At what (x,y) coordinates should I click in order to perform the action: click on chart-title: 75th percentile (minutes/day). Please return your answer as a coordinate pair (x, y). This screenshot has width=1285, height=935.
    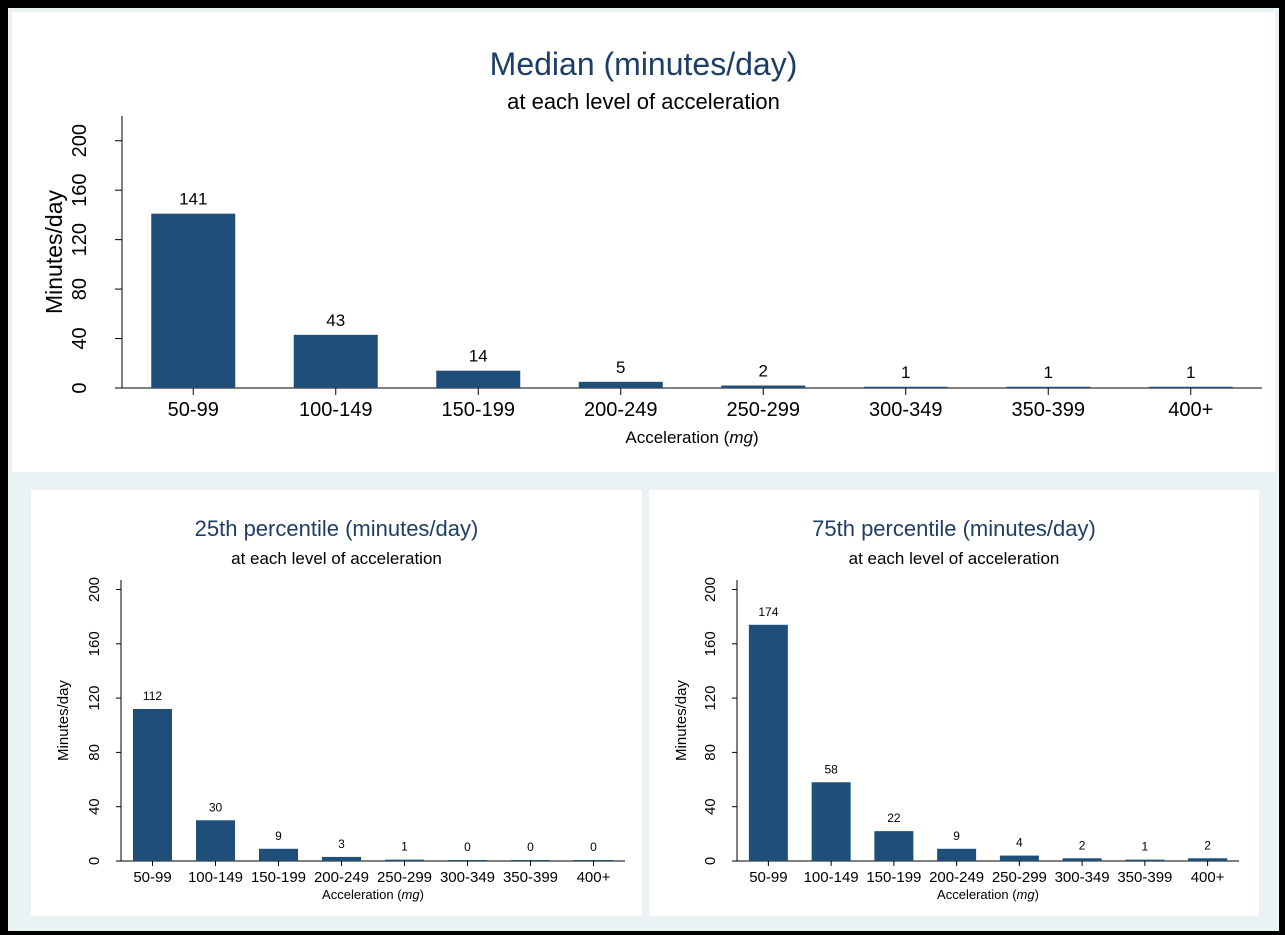
    Looking at the image, I should click on (954, 528).